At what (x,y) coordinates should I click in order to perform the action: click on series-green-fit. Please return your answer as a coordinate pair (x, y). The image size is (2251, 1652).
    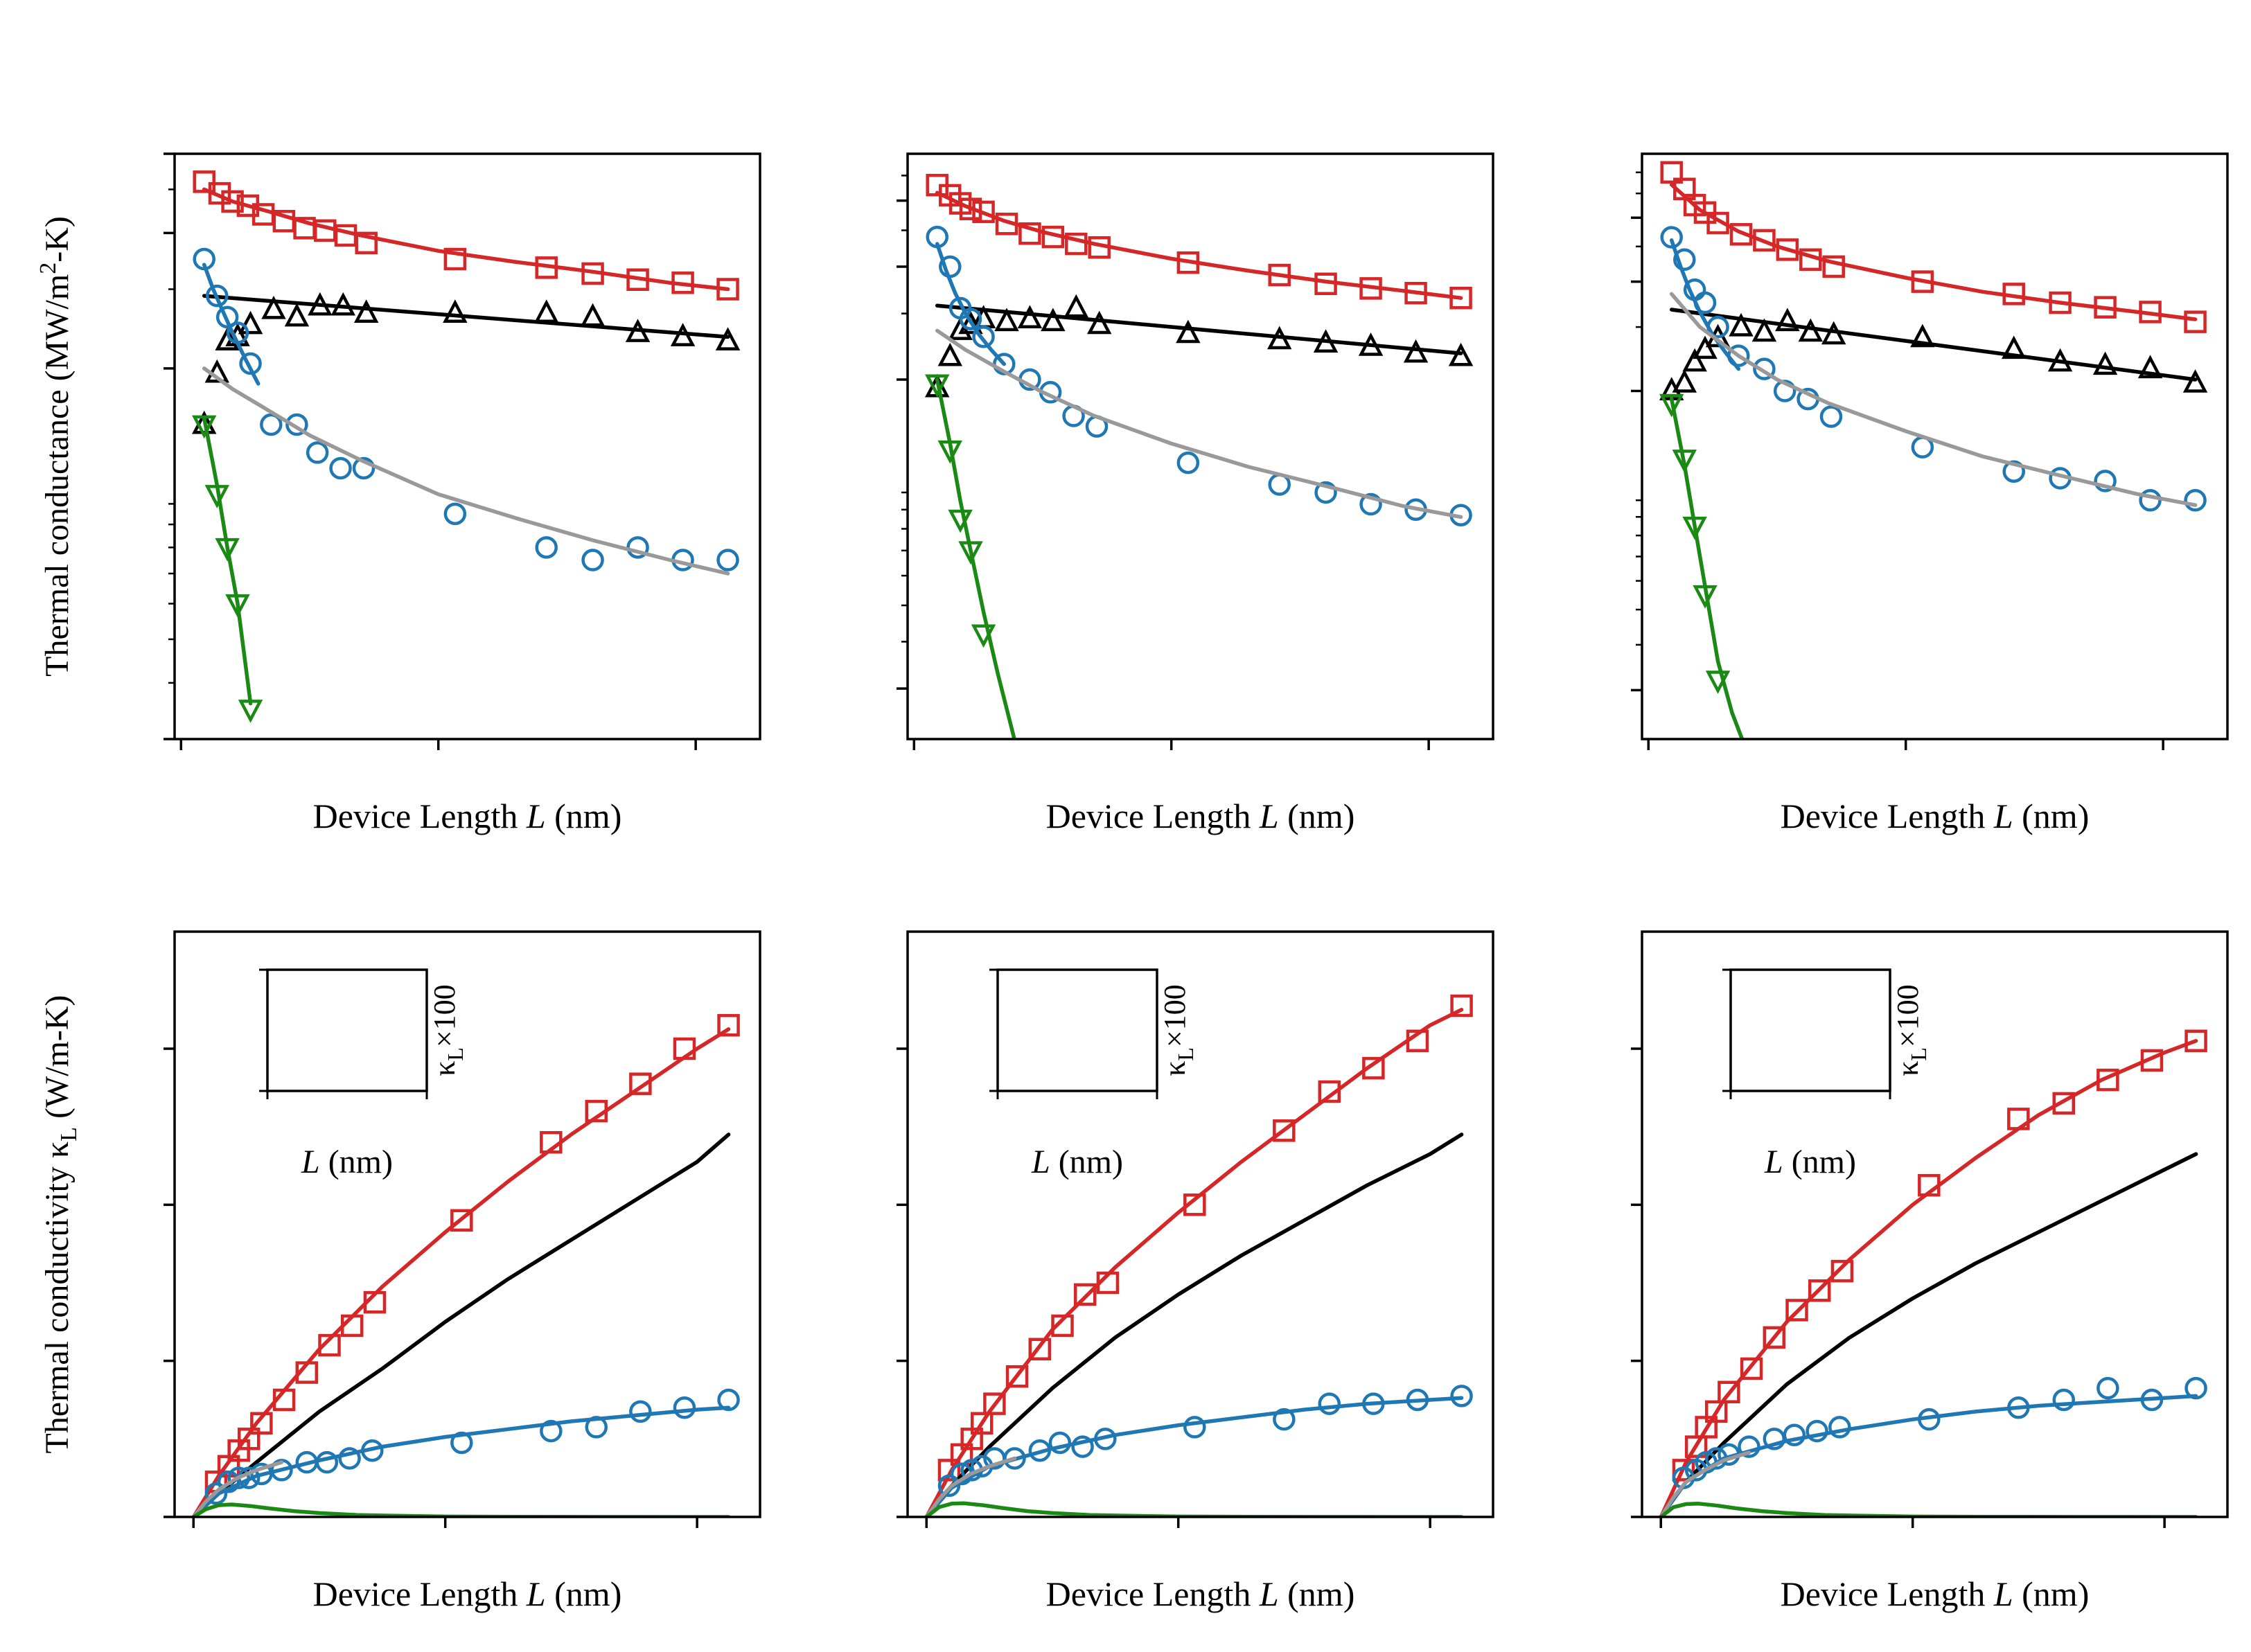
    Looking at the image, I should click on (227, 561).